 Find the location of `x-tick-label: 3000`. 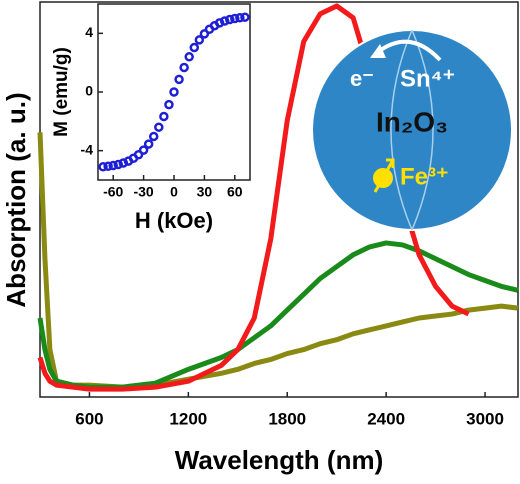

x-tick-label: 3000 is located at coordinates (485, 418).